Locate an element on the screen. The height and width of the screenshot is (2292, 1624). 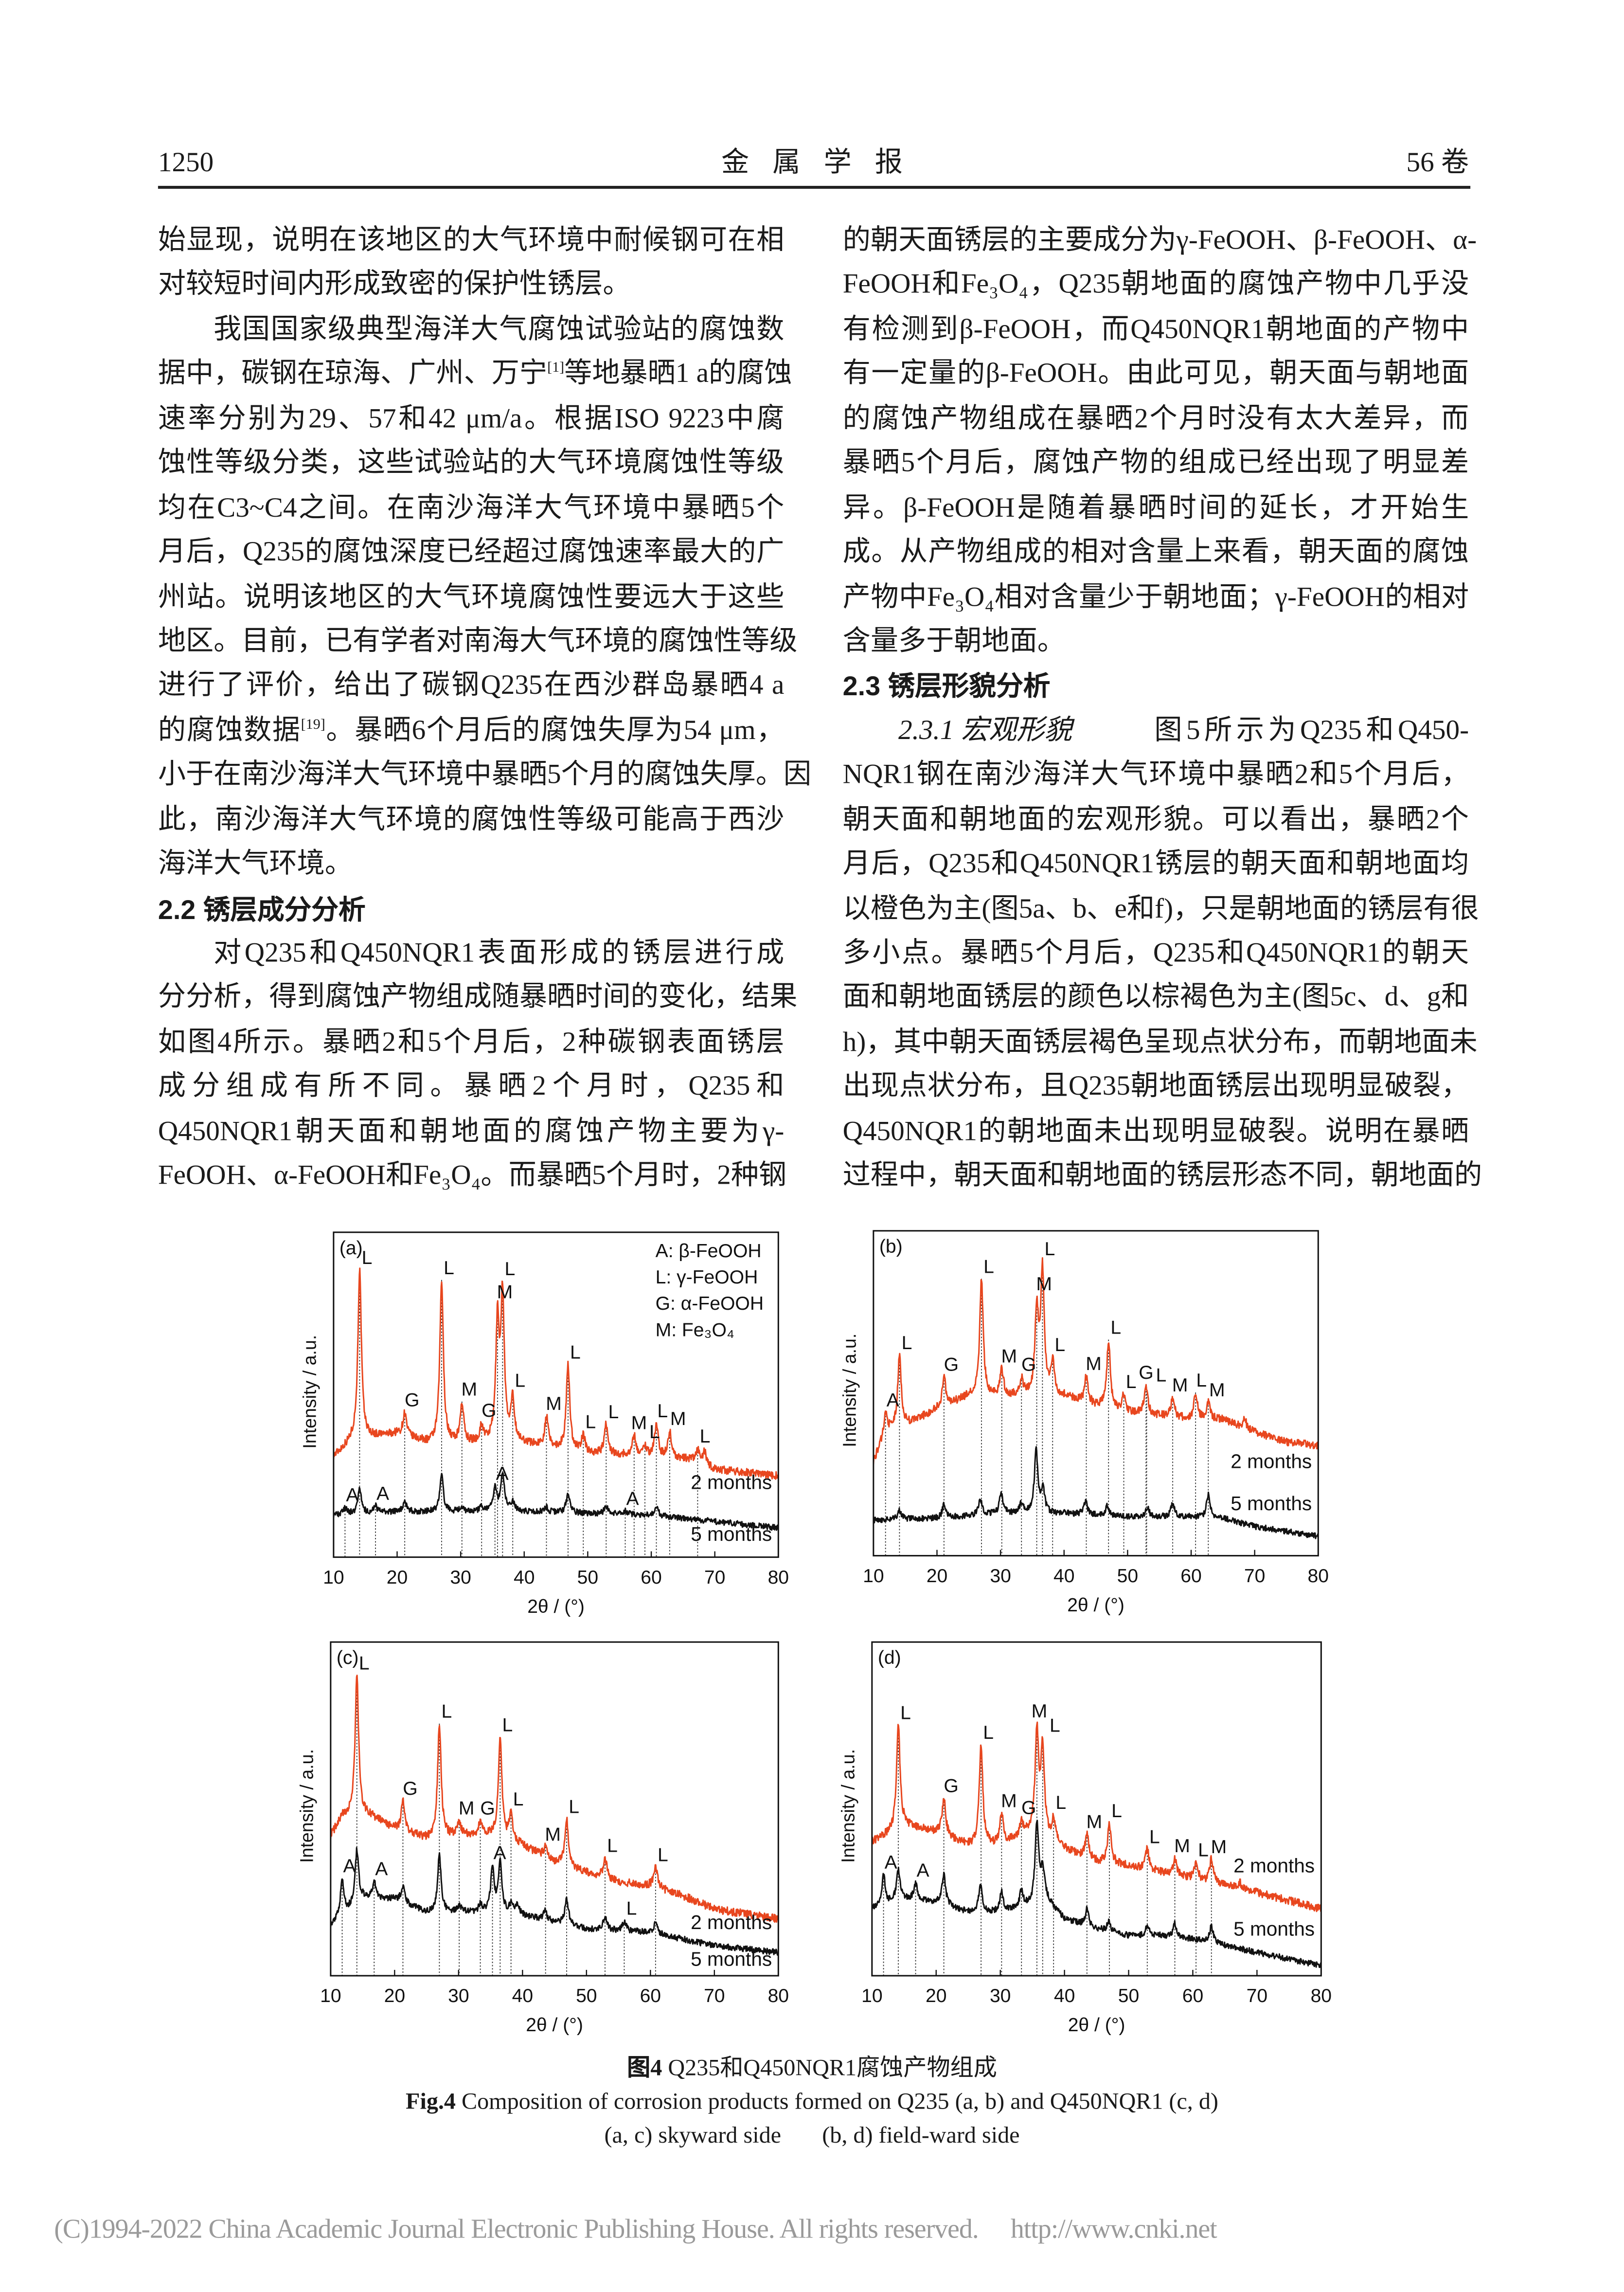
text-line: FeOOH、α-FeOOH和Fe₃O₄。而暴晒5个月时，2种钢 is located at coordinates (472, 1176).